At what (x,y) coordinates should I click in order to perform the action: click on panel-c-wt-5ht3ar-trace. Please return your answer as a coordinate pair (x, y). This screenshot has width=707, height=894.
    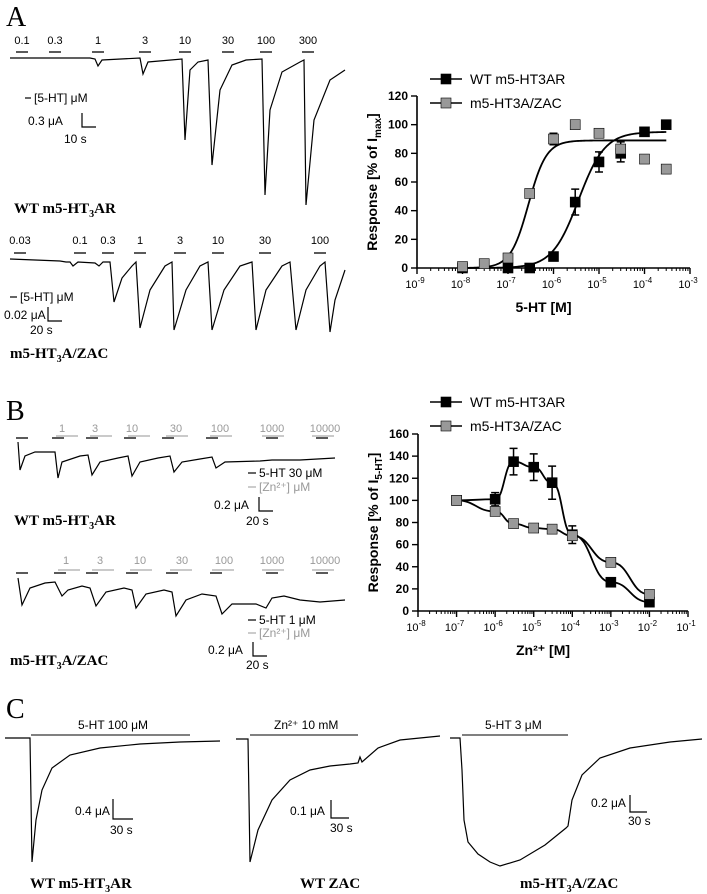
    Looking at the image, I should click on (113, 800).